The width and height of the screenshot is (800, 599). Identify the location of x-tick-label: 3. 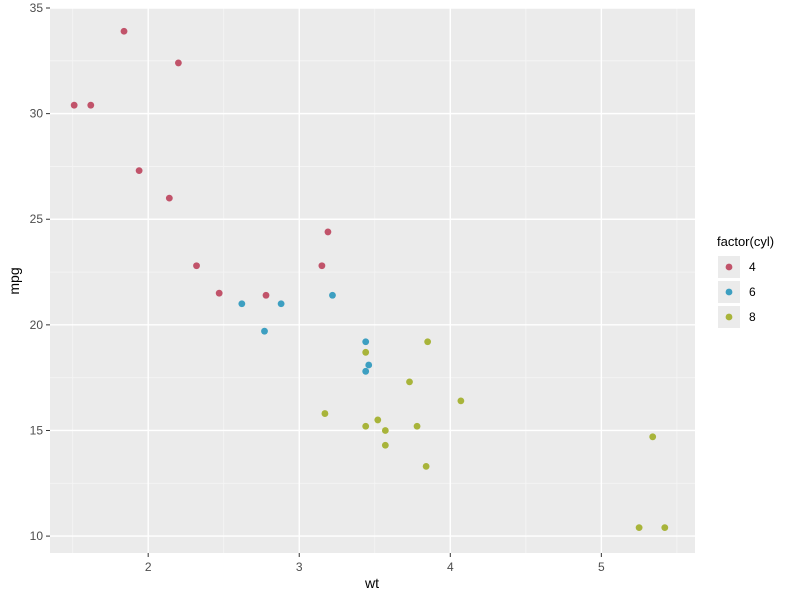
(299, 567).